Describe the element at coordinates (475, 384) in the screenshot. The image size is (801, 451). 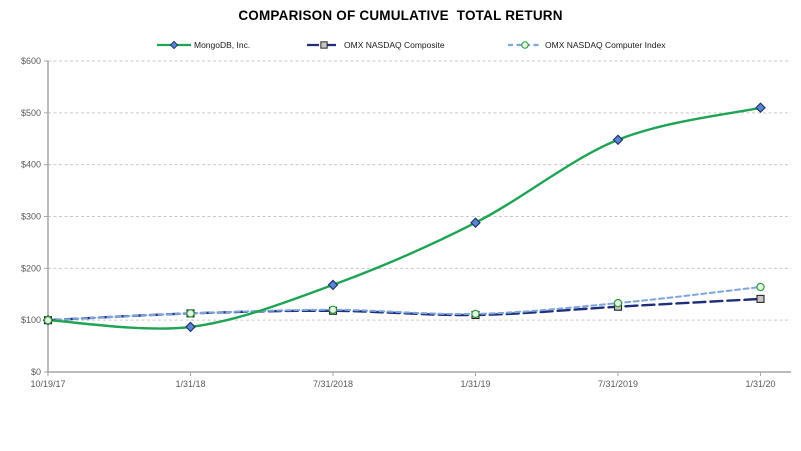
I see `svg-text: 1/31/19` at that location.